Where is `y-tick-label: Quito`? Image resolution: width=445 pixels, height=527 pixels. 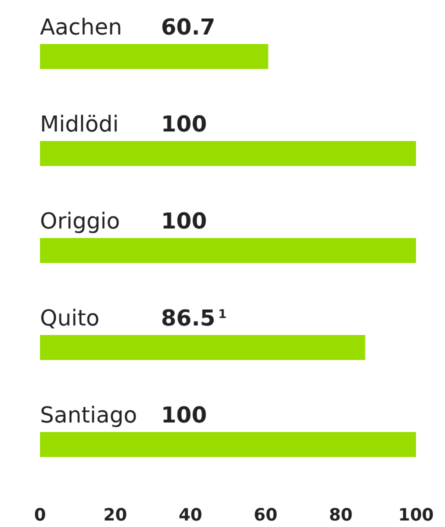
y-tick-label: Quito is located at coordinates (70, 319).